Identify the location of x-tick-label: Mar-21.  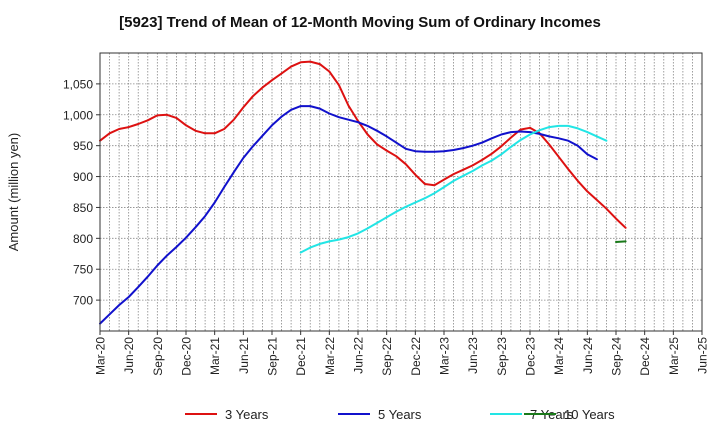
(215, 356).